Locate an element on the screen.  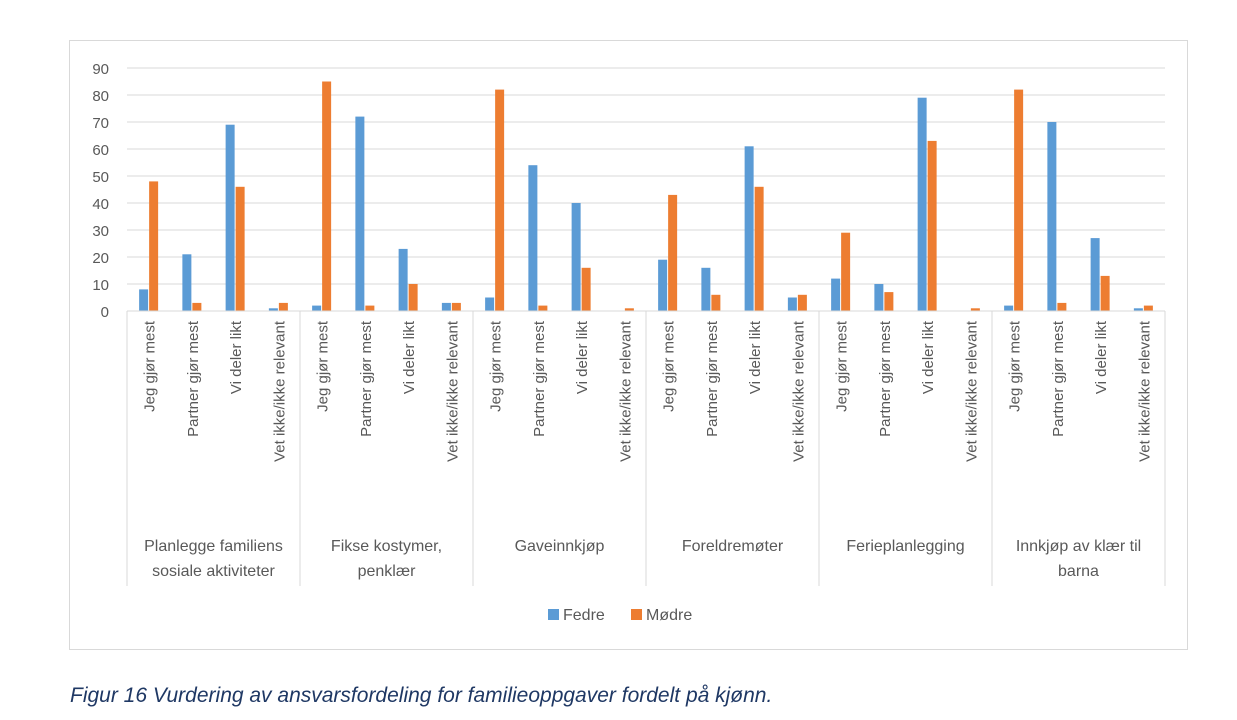
y-tick-label: 20 is located at coordinates (100, 258).